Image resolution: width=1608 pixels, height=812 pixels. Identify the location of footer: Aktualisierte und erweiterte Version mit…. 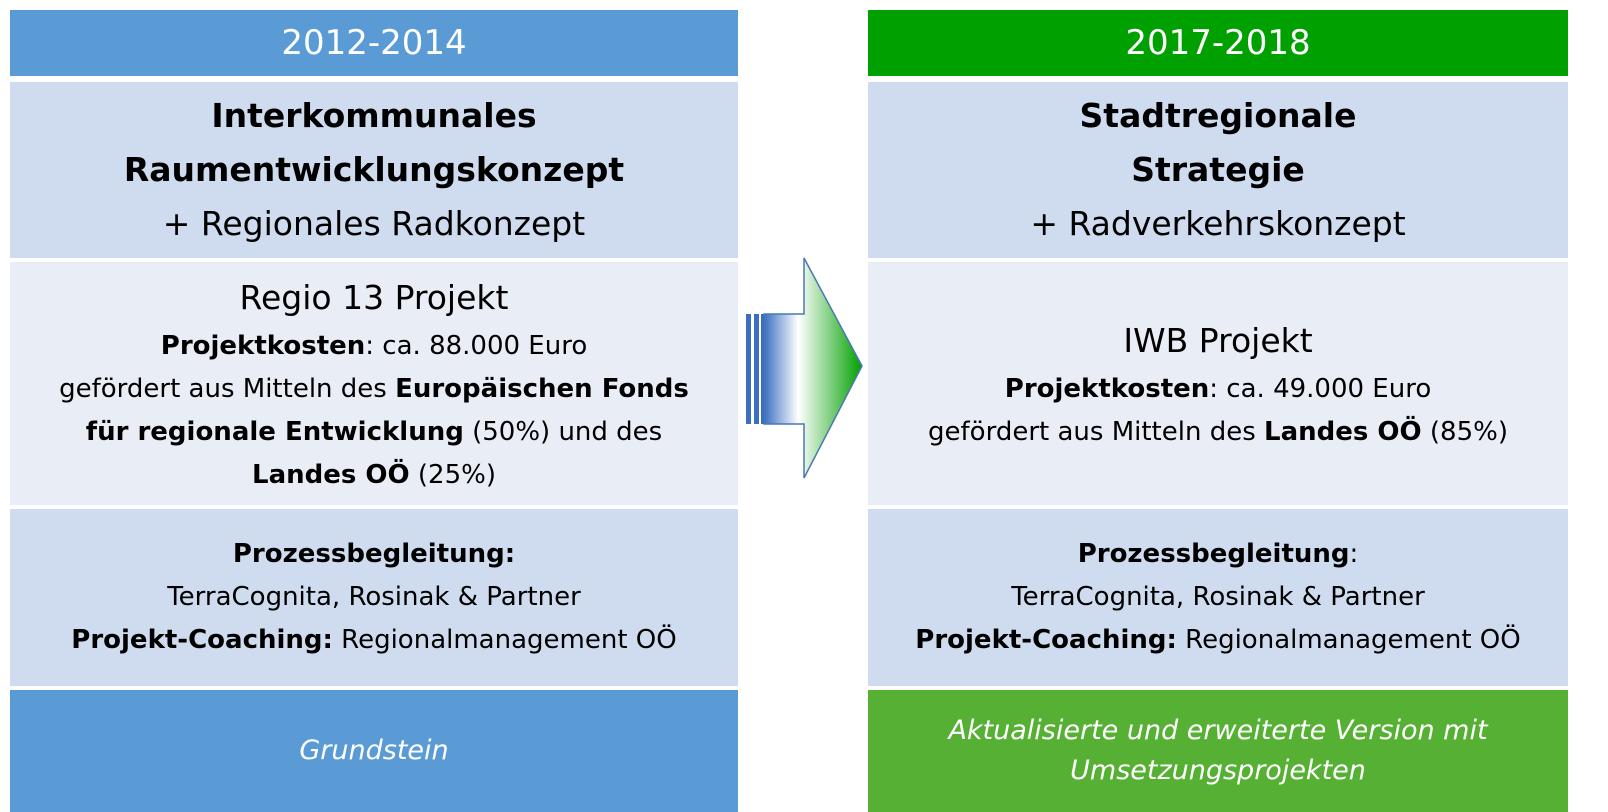
(1218, 751).